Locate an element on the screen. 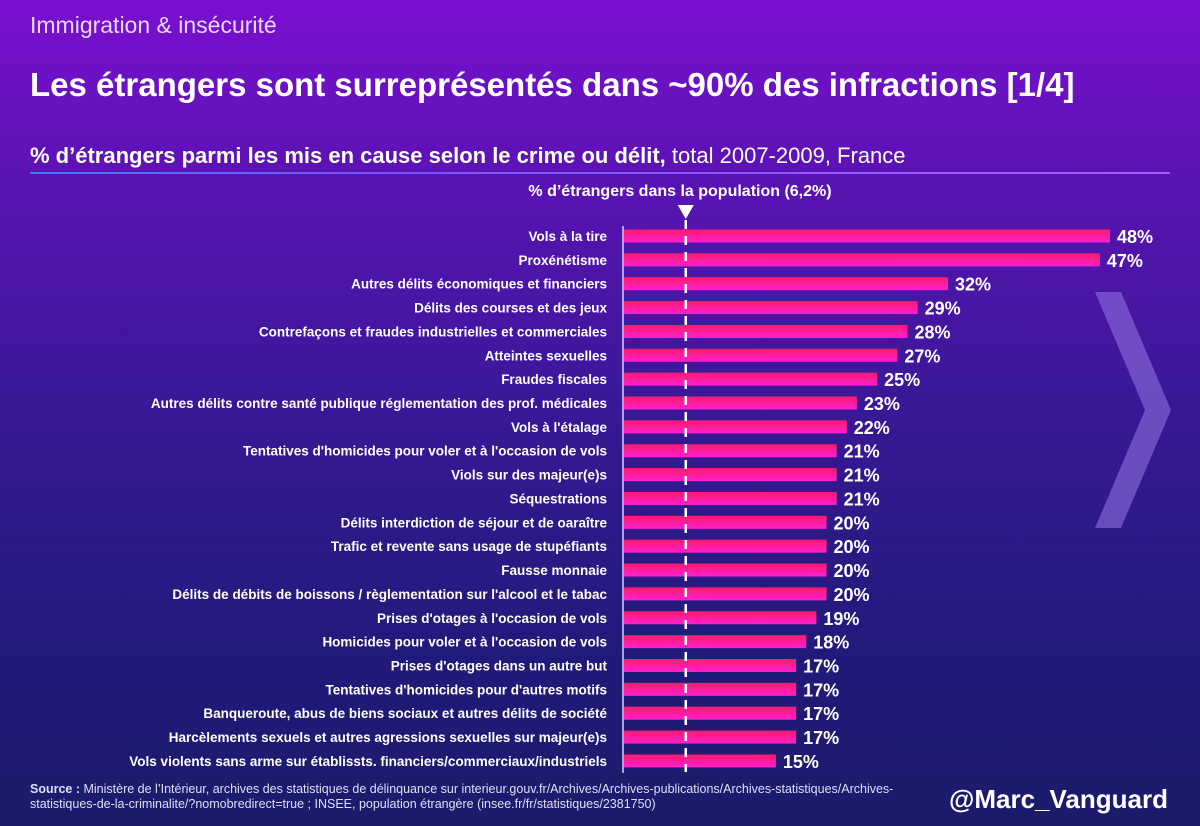 Image resolution: width=1200 pixels, height=826 pixels. author-handle: @Marc_Vanguard is located at coordinates (1058, 799).